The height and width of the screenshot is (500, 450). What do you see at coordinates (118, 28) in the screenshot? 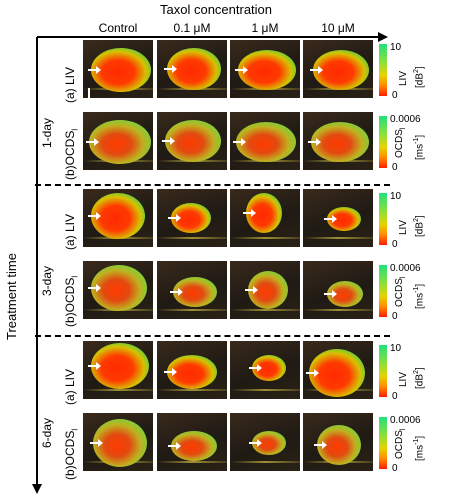
I see `column-label-control: Control` at bounding box center [118, 28].